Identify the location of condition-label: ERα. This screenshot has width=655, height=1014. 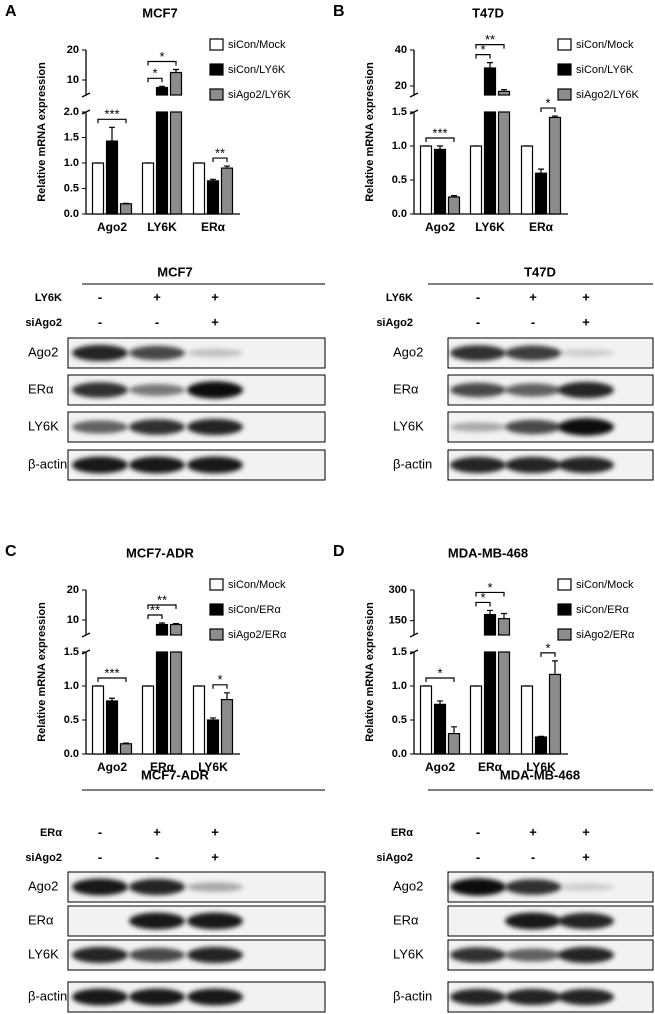
(402, 833).